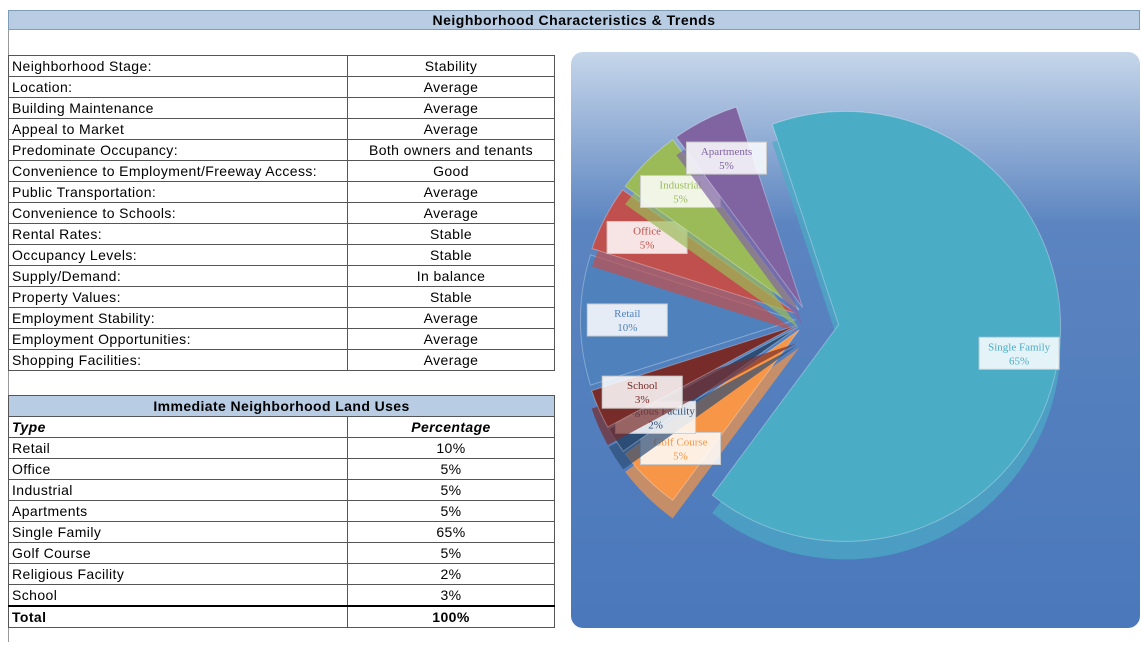 The height and width of the screenshot is (645, 1142). I want to click on slice-category: Office, so click(647, 232).